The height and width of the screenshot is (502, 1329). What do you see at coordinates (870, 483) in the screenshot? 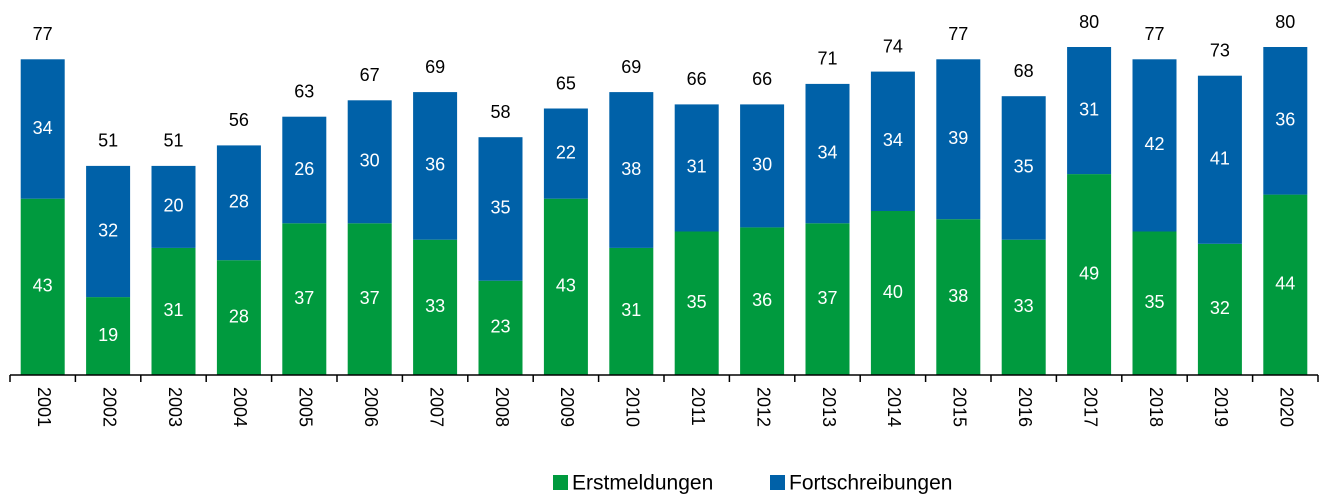
I see `legend-label: Fortschreibungen` at bounding box center [870, 483].